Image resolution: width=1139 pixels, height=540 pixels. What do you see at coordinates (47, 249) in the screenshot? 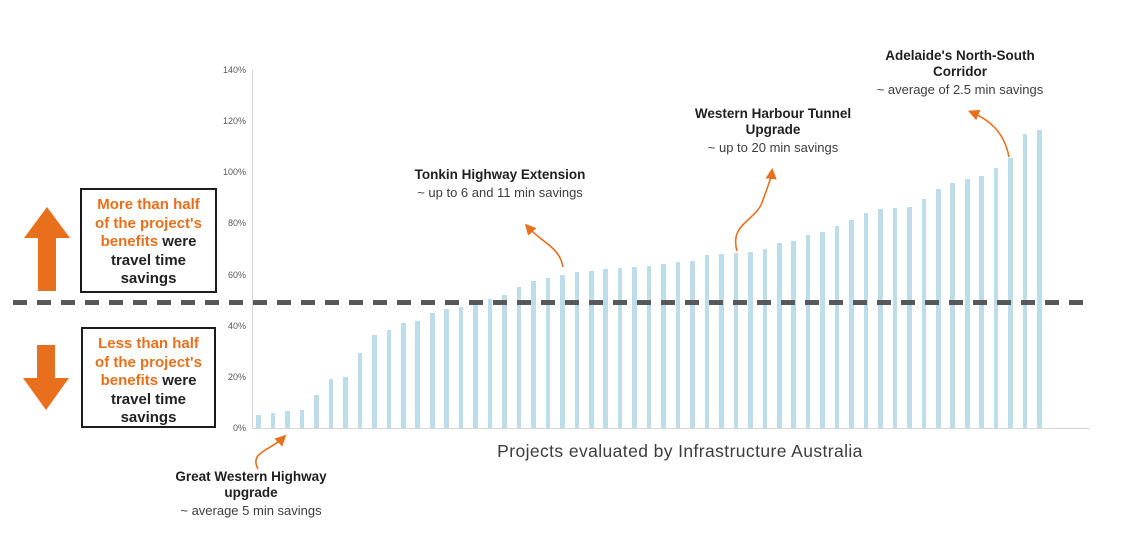
I see `up-block-arrow-icon` at bounding box center [47, 249].